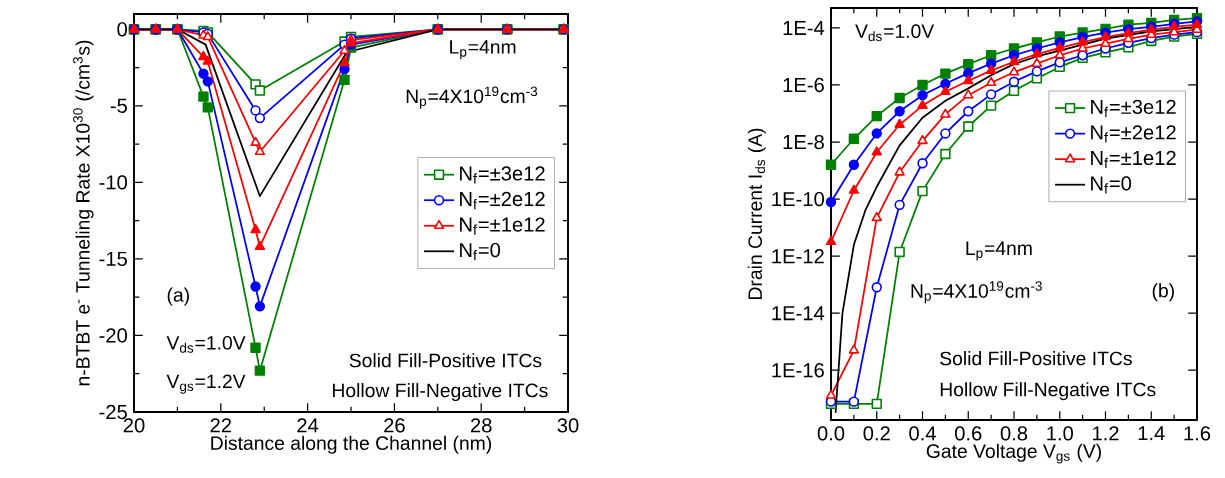  Describe the element at coordinates (1106, 433) in the screenshot. I see `x-tick-label: 1.2` at that location.